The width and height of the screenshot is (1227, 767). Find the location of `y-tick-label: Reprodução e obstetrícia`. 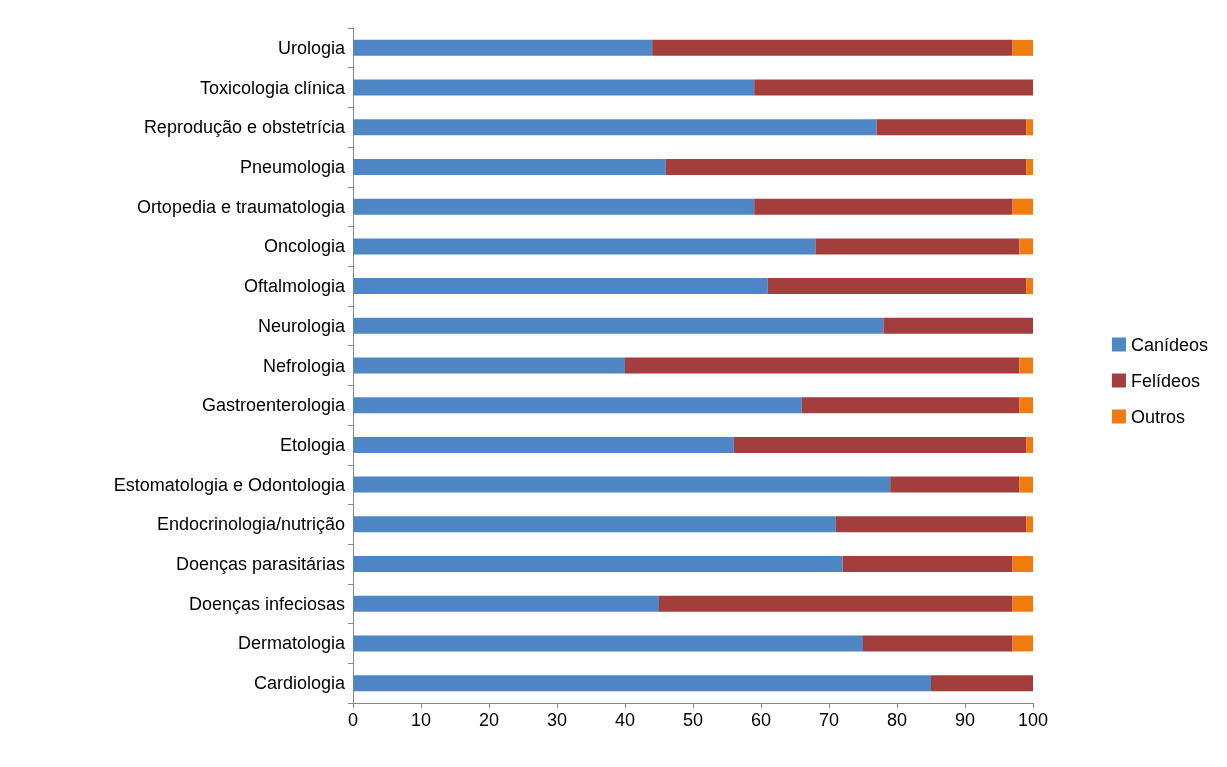

y-tick-label: Reprodução e obstetrícia is located at coordinates (244, 127).